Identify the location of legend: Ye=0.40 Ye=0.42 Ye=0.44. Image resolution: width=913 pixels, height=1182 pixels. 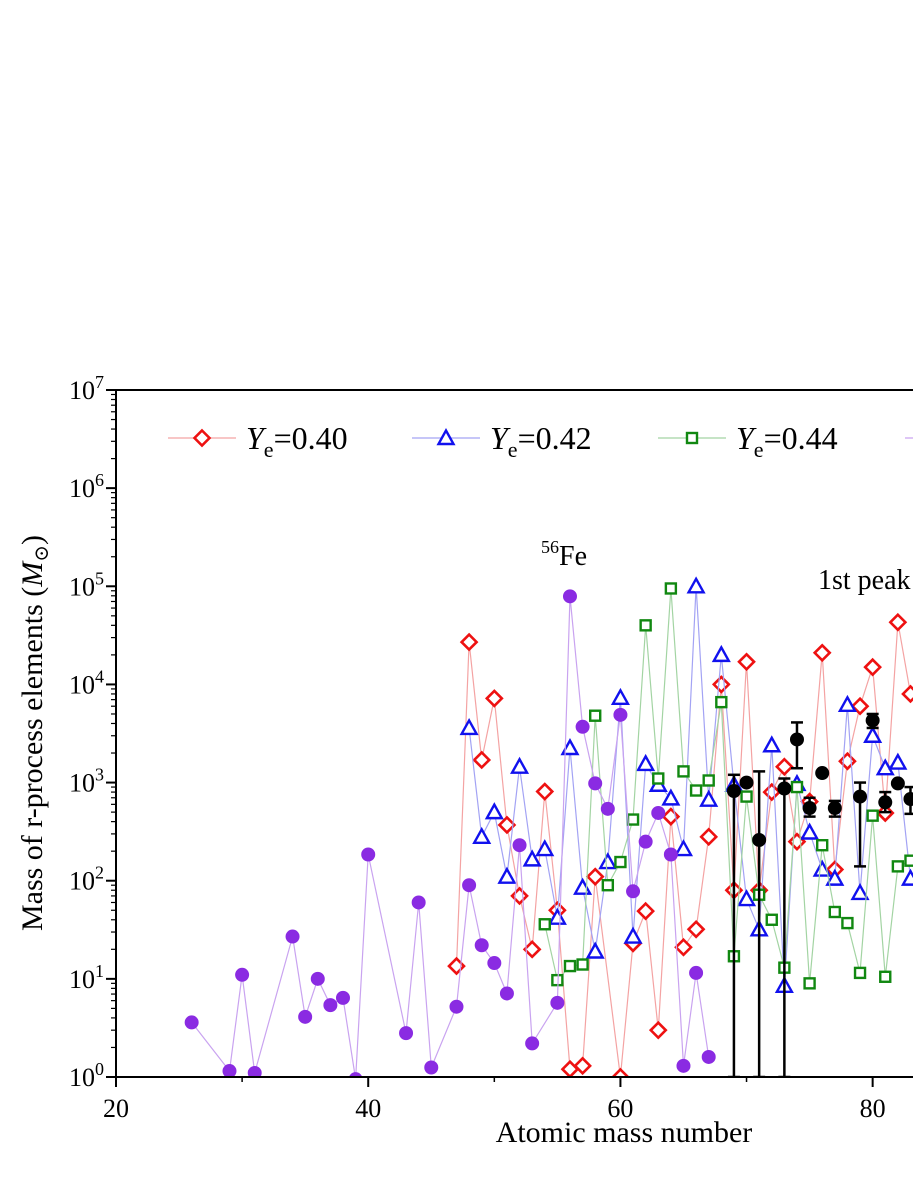
(540, 441).